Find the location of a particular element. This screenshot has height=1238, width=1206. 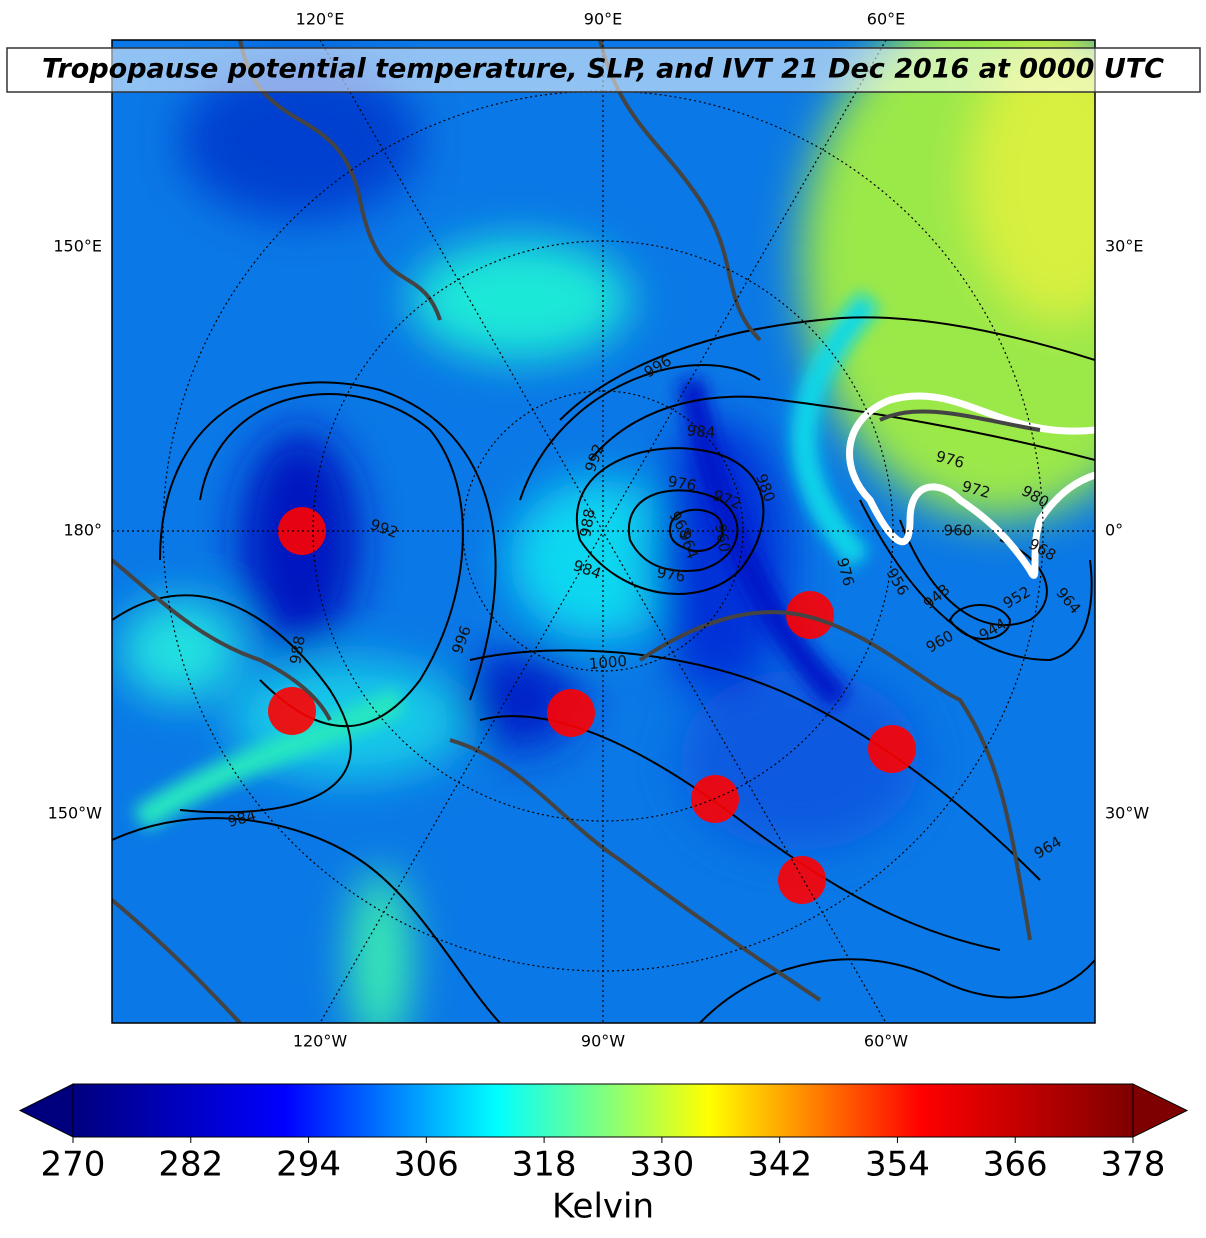

colorbar-extend-high is located at coordinates (1160, 1110).